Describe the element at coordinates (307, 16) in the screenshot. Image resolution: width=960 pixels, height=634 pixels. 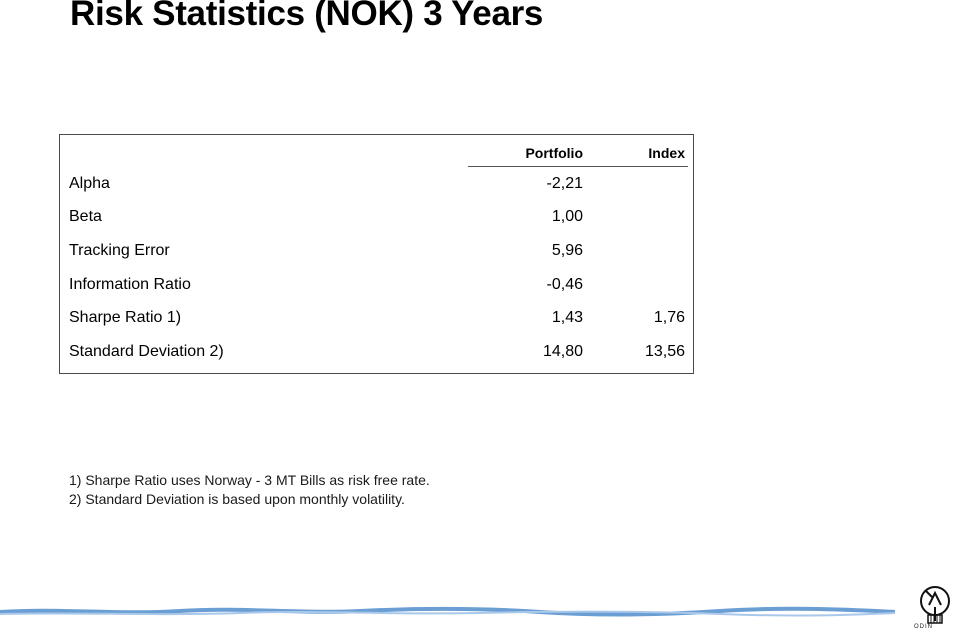
I see `page-title: Risk Statistics (NOK) 3 Years` at that location.